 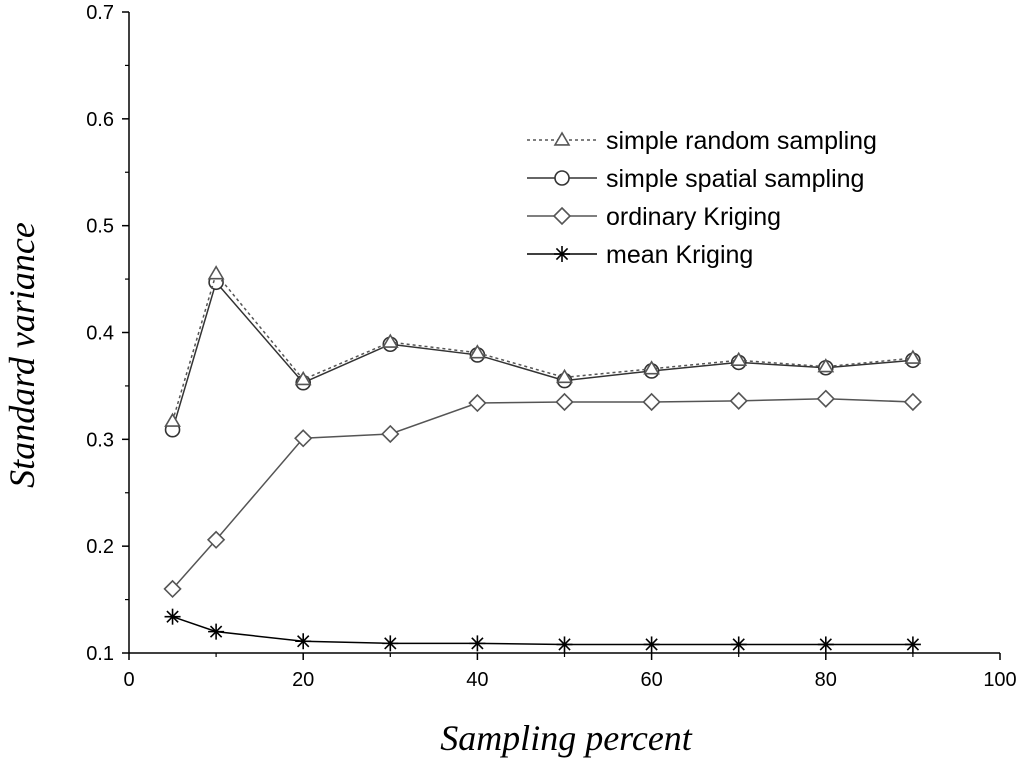 I want to click on y-tick-label: 0.5, so click(x=100, y=227).